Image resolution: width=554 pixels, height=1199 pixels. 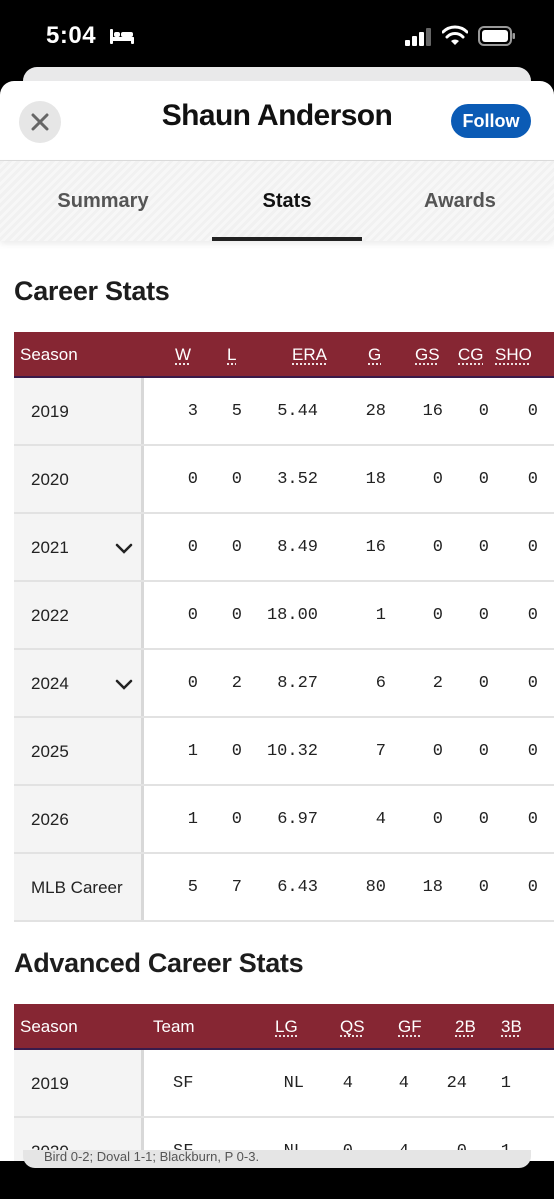 I want to click on column-header-gs: GS, so click(x=427, y=354).